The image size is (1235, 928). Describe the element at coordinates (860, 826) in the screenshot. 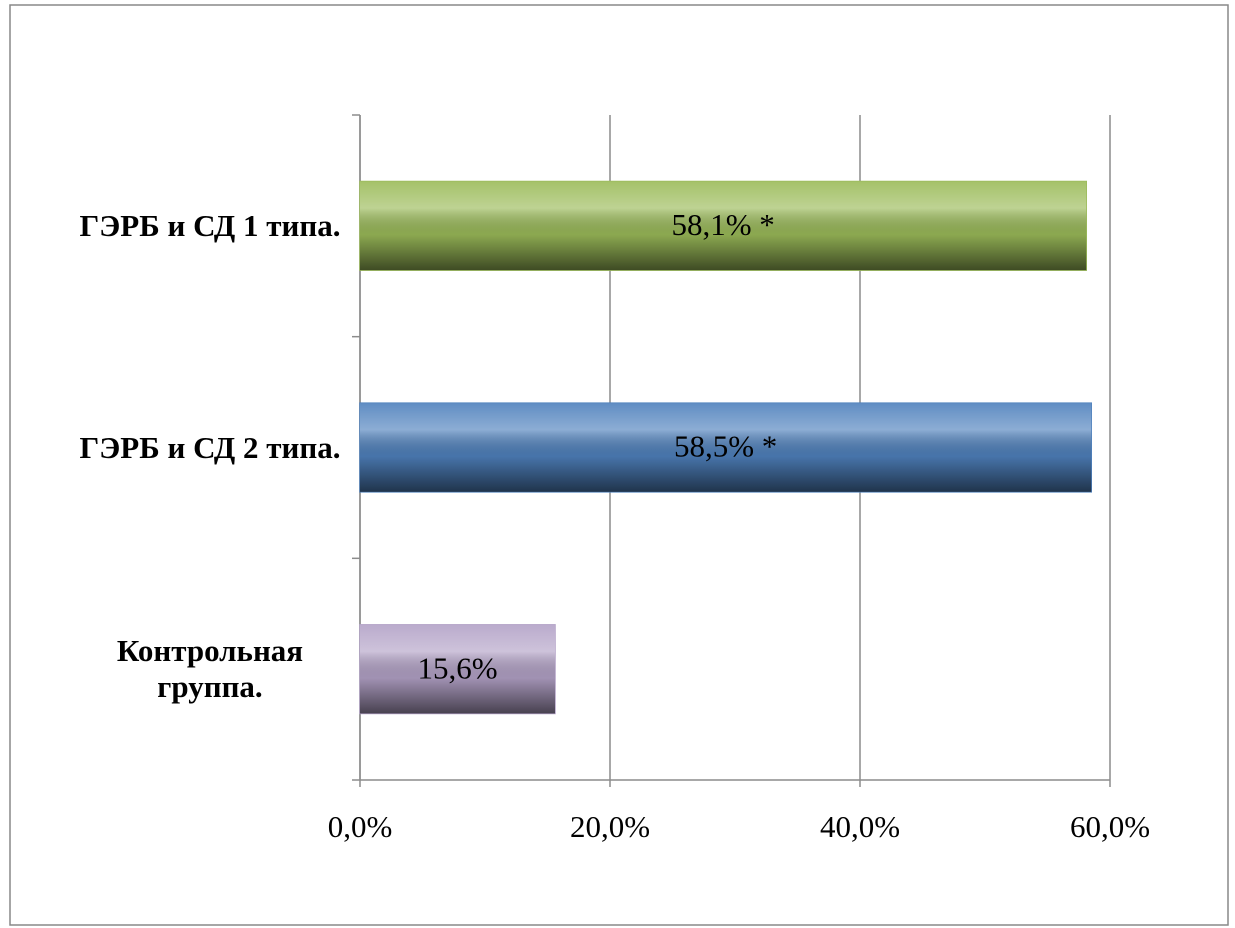

I see `x-tick-label: 40,0%` at that location.